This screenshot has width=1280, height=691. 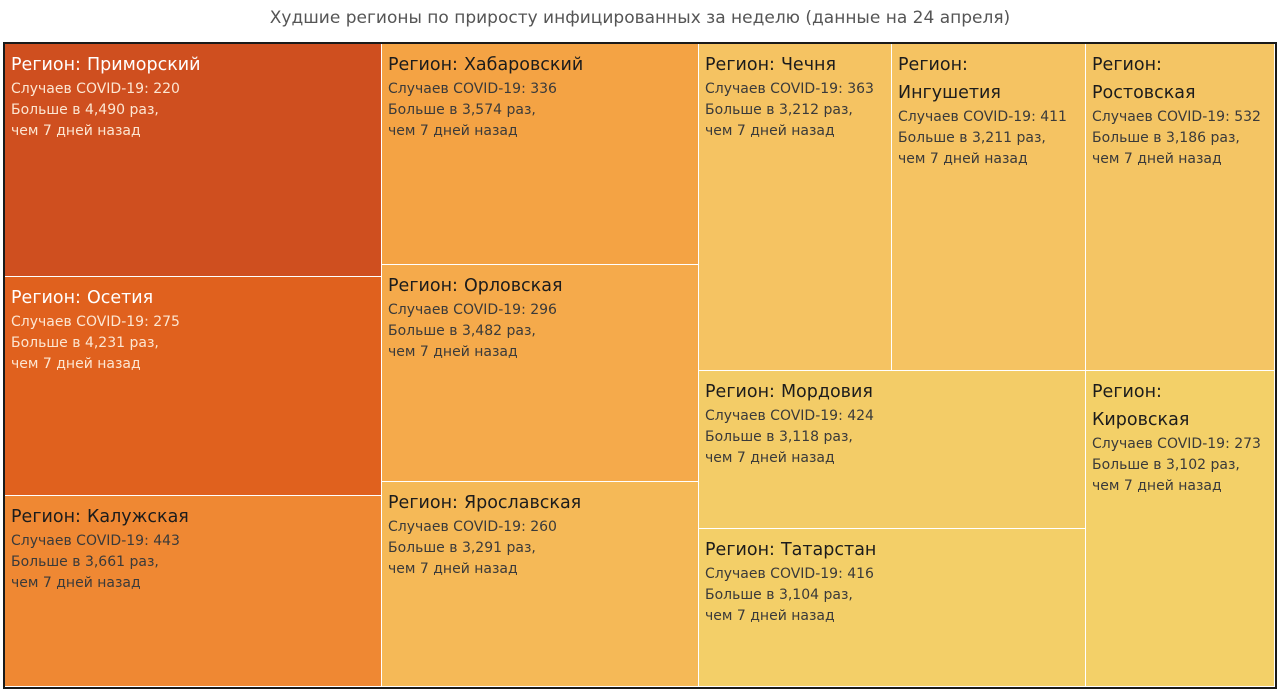 I want to click on tile-region-name: Регион: Осетия, so click(x=193, y=298).